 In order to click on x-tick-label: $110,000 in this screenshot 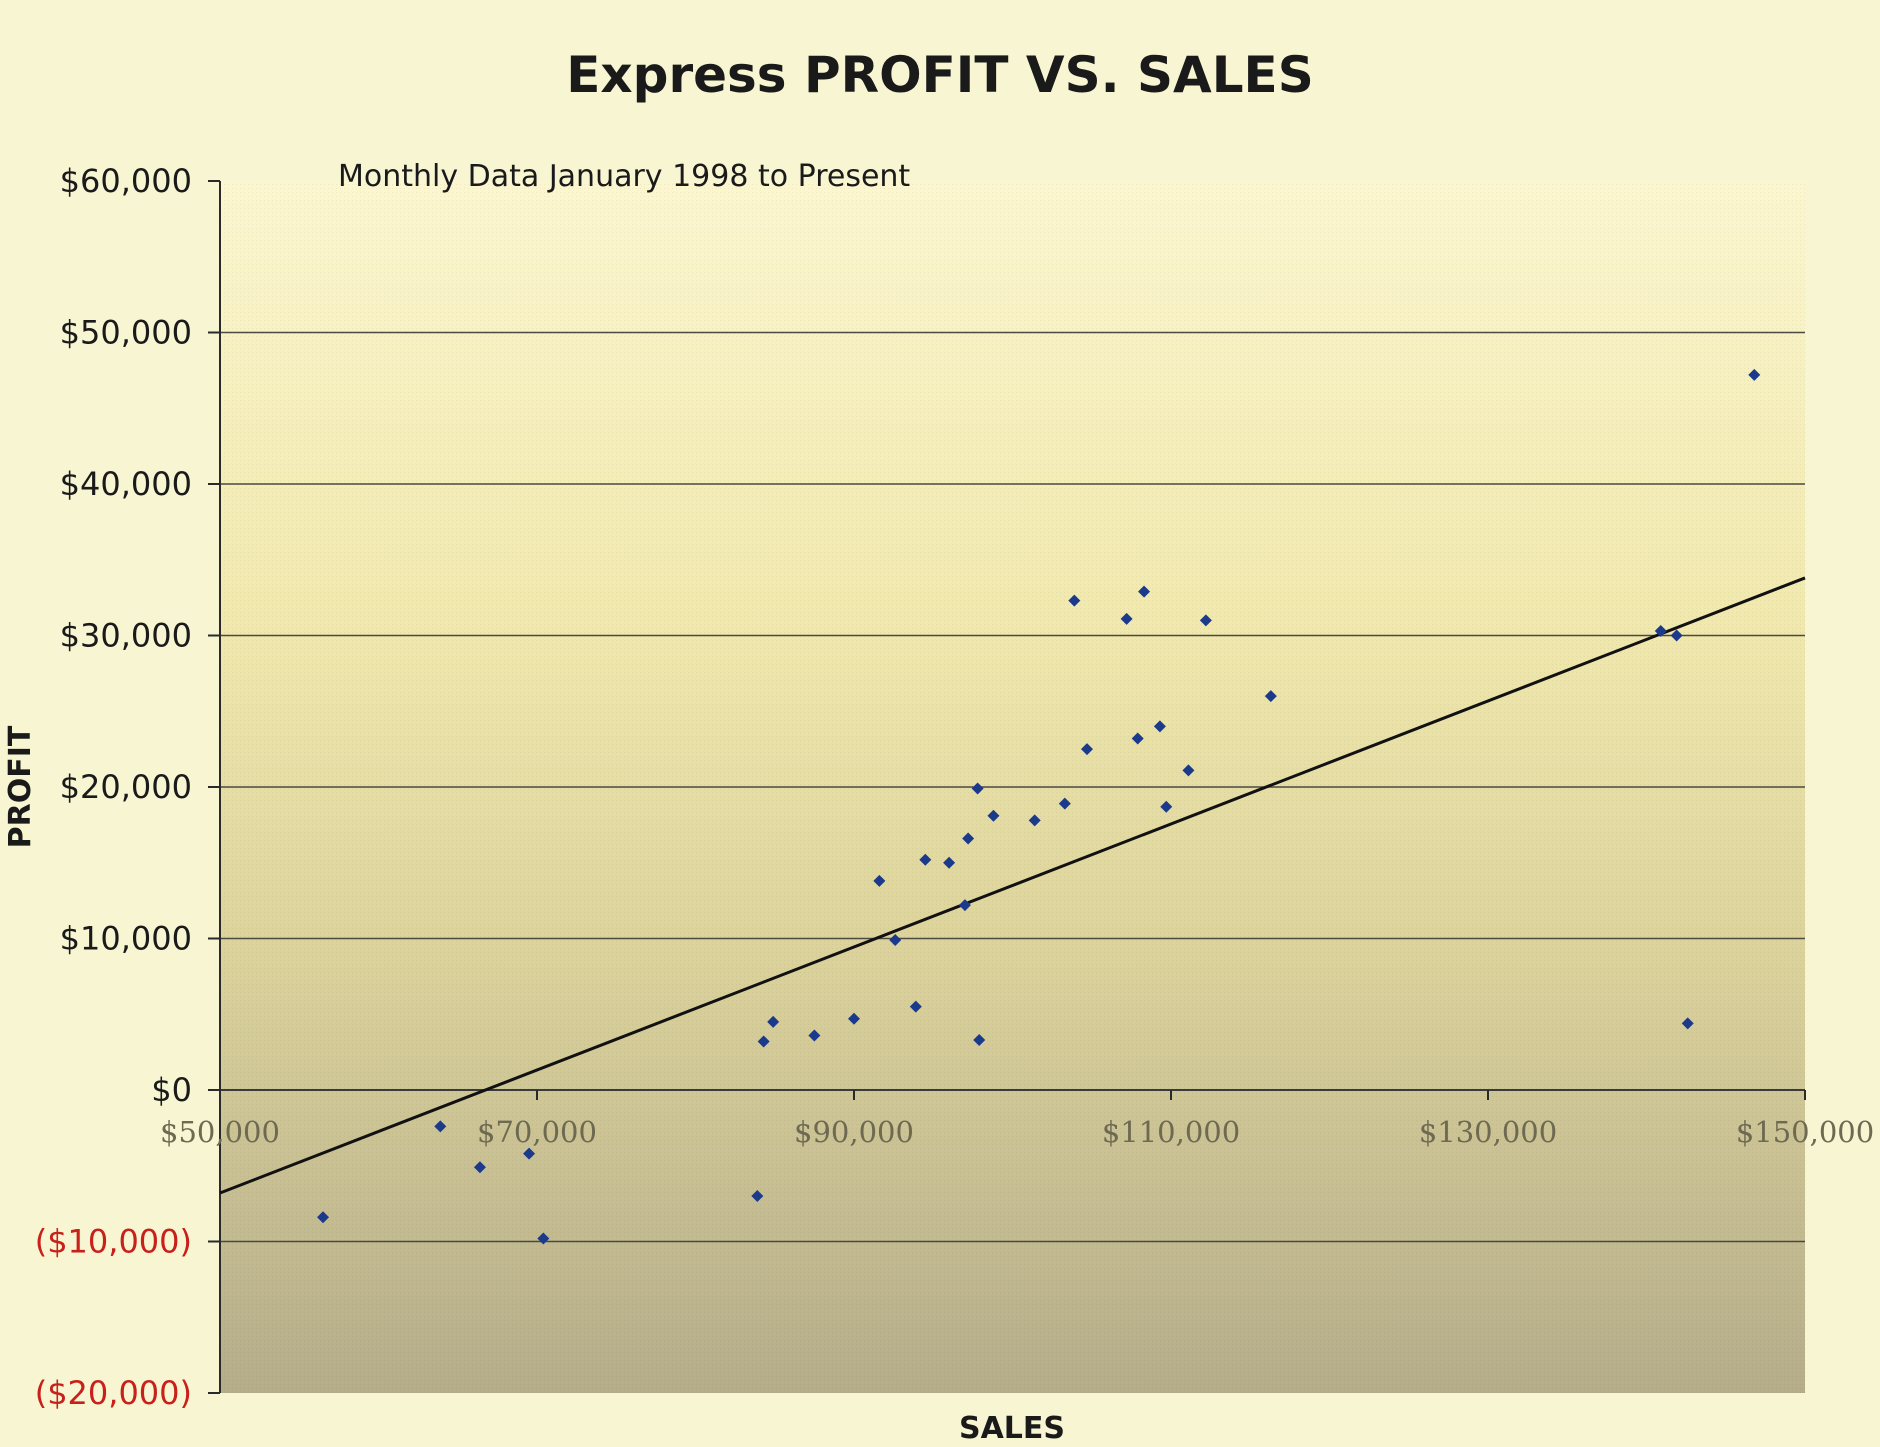, I will do `click(1171, 1132)`.